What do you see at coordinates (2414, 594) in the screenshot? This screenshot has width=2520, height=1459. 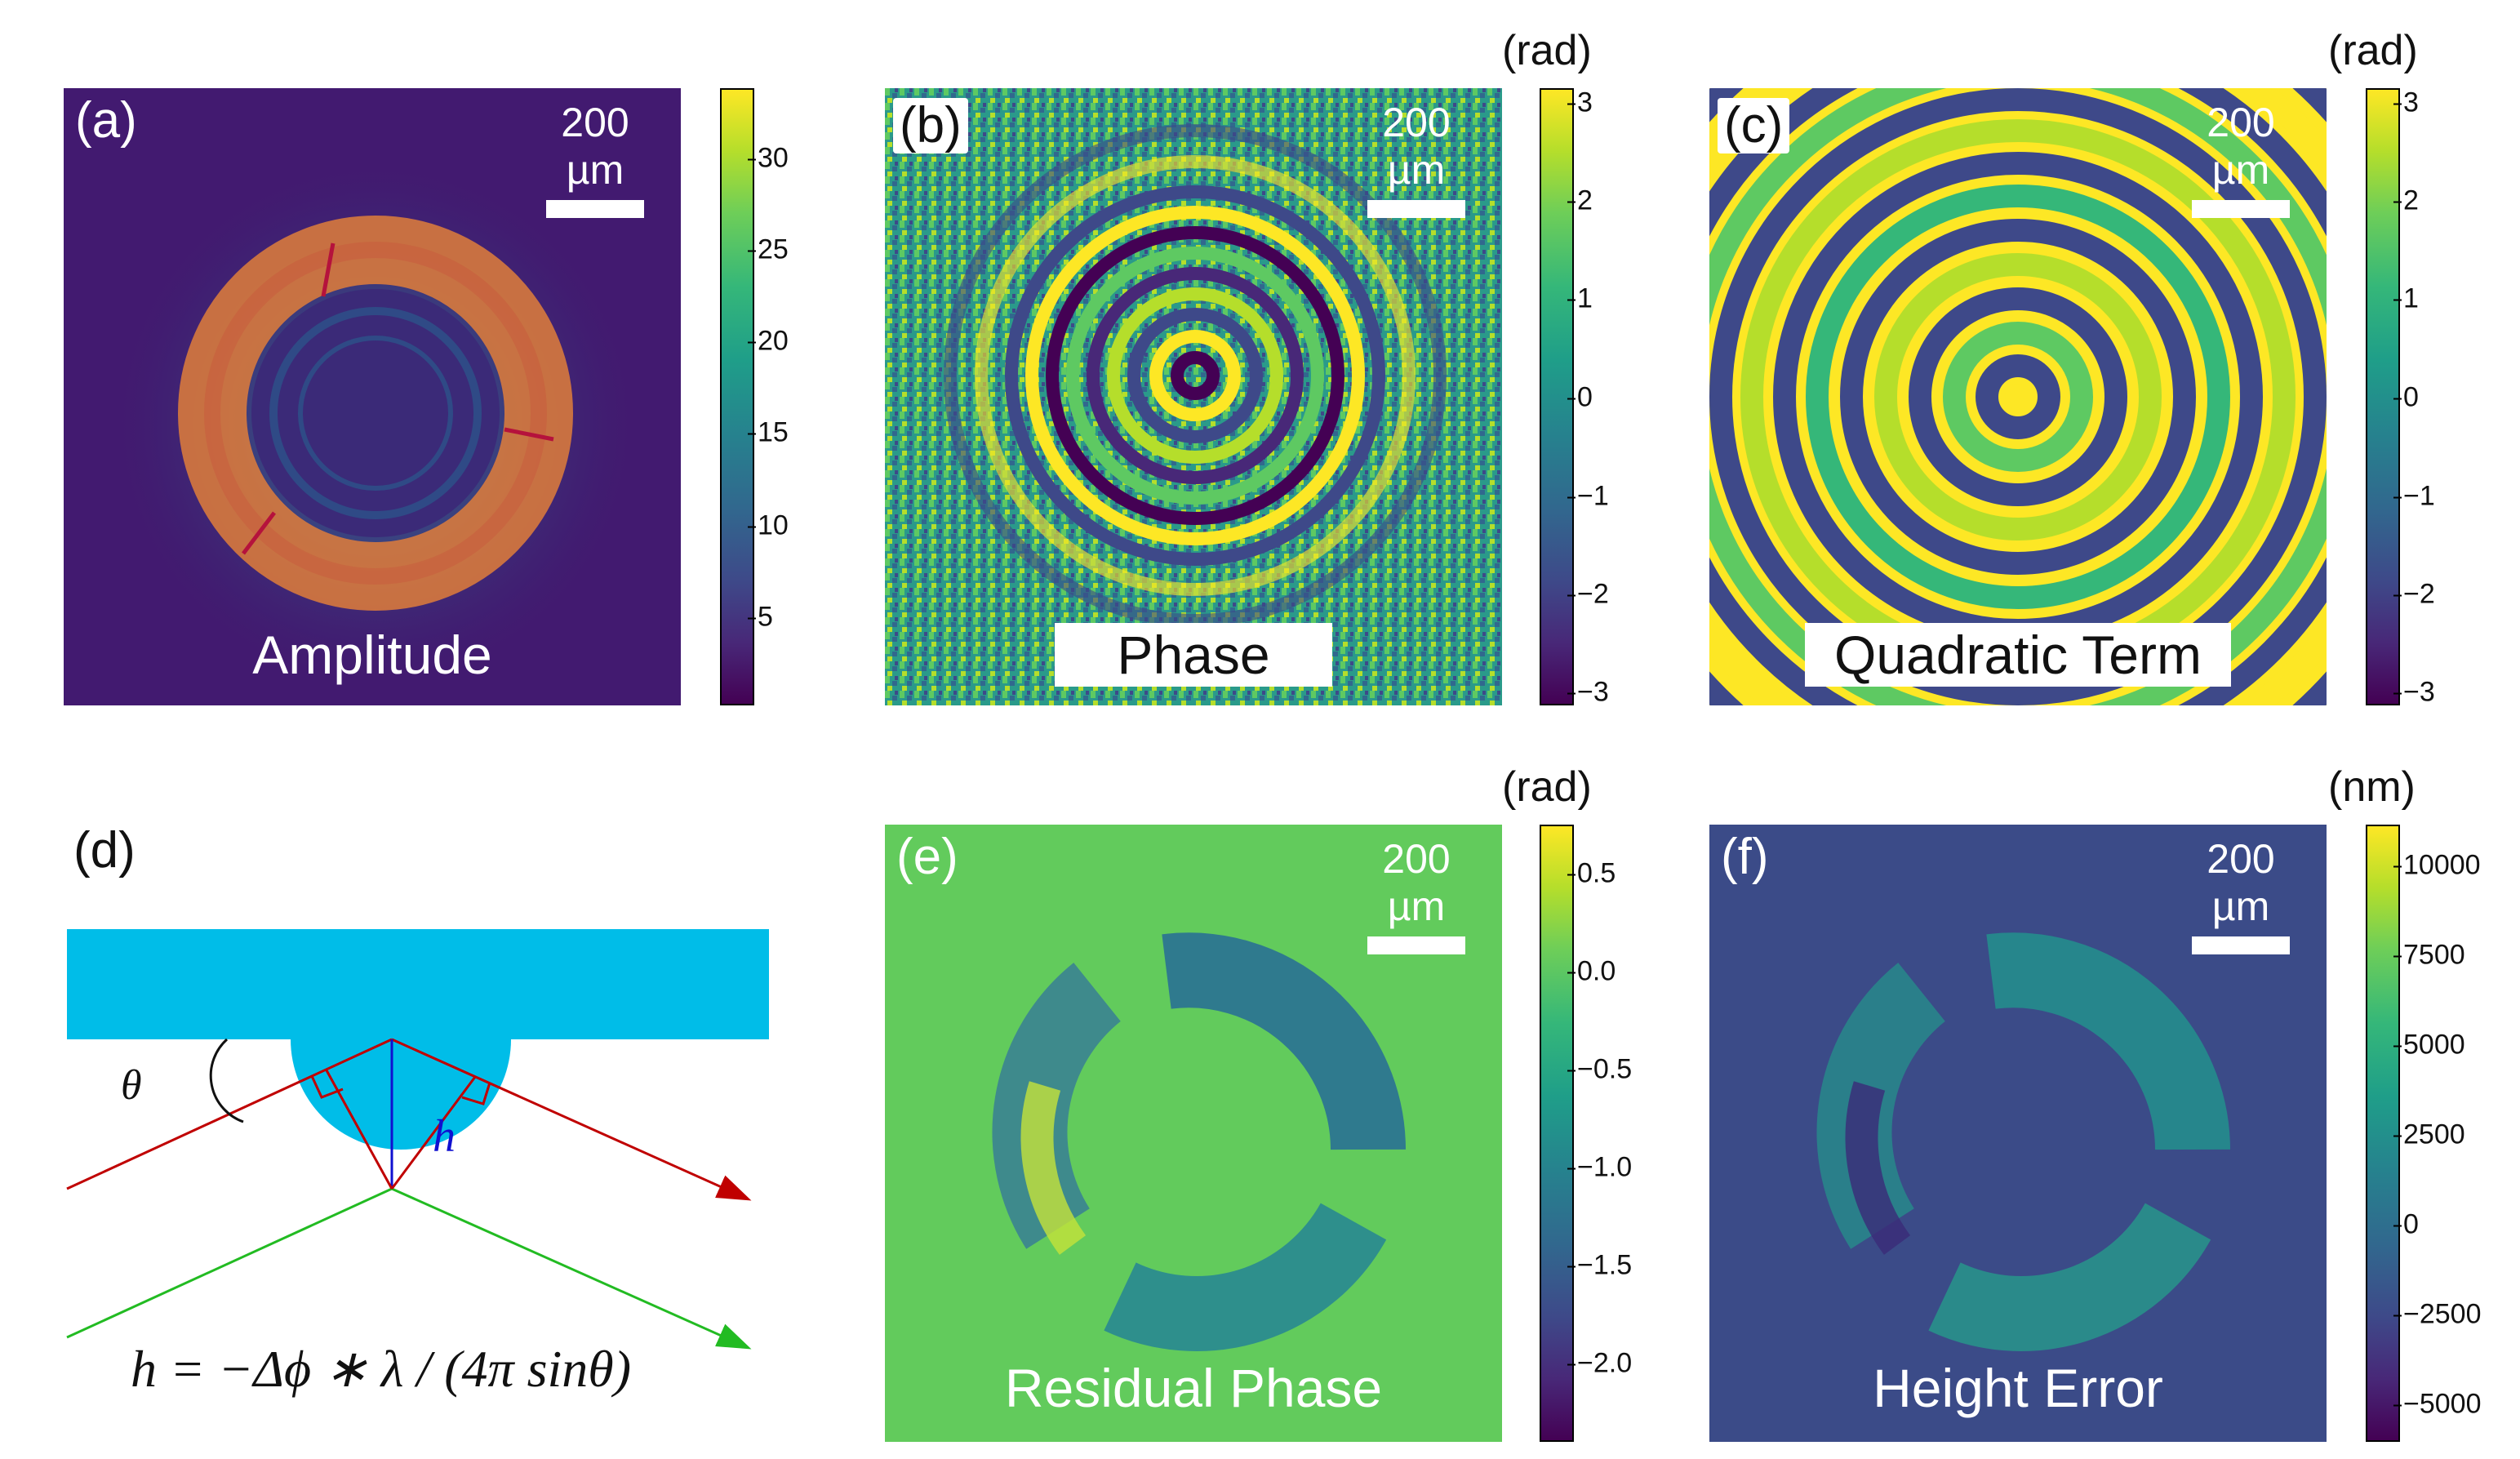 I see `tick-c-m2: −2` at bounding box center [2414, 594].